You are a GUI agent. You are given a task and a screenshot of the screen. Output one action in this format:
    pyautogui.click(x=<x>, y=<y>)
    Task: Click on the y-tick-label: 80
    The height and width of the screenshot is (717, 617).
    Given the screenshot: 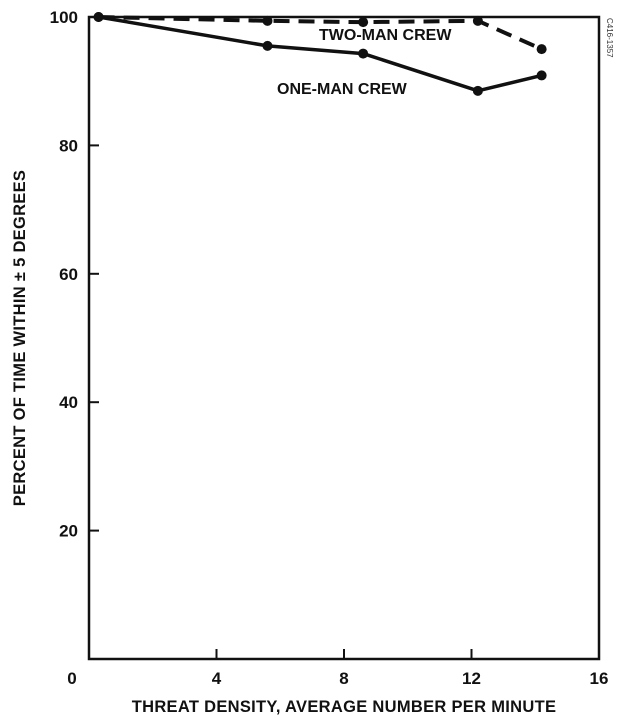 What is the action you would take?
    pyautogui.click(x=68, y=145)
    